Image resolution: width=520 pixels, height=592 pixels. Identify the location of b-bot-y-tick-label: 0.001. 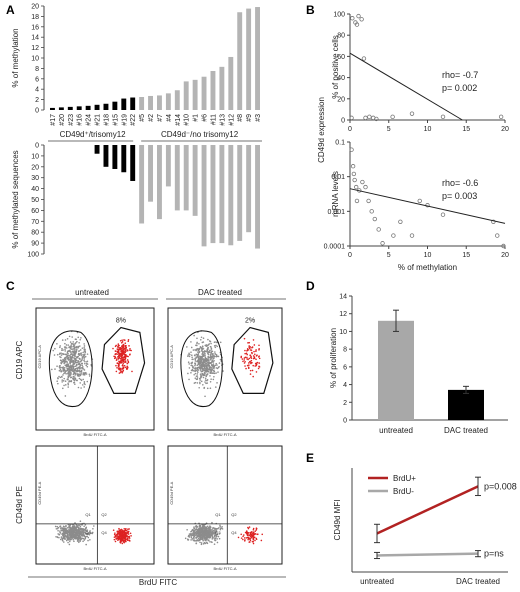
(336, 212).